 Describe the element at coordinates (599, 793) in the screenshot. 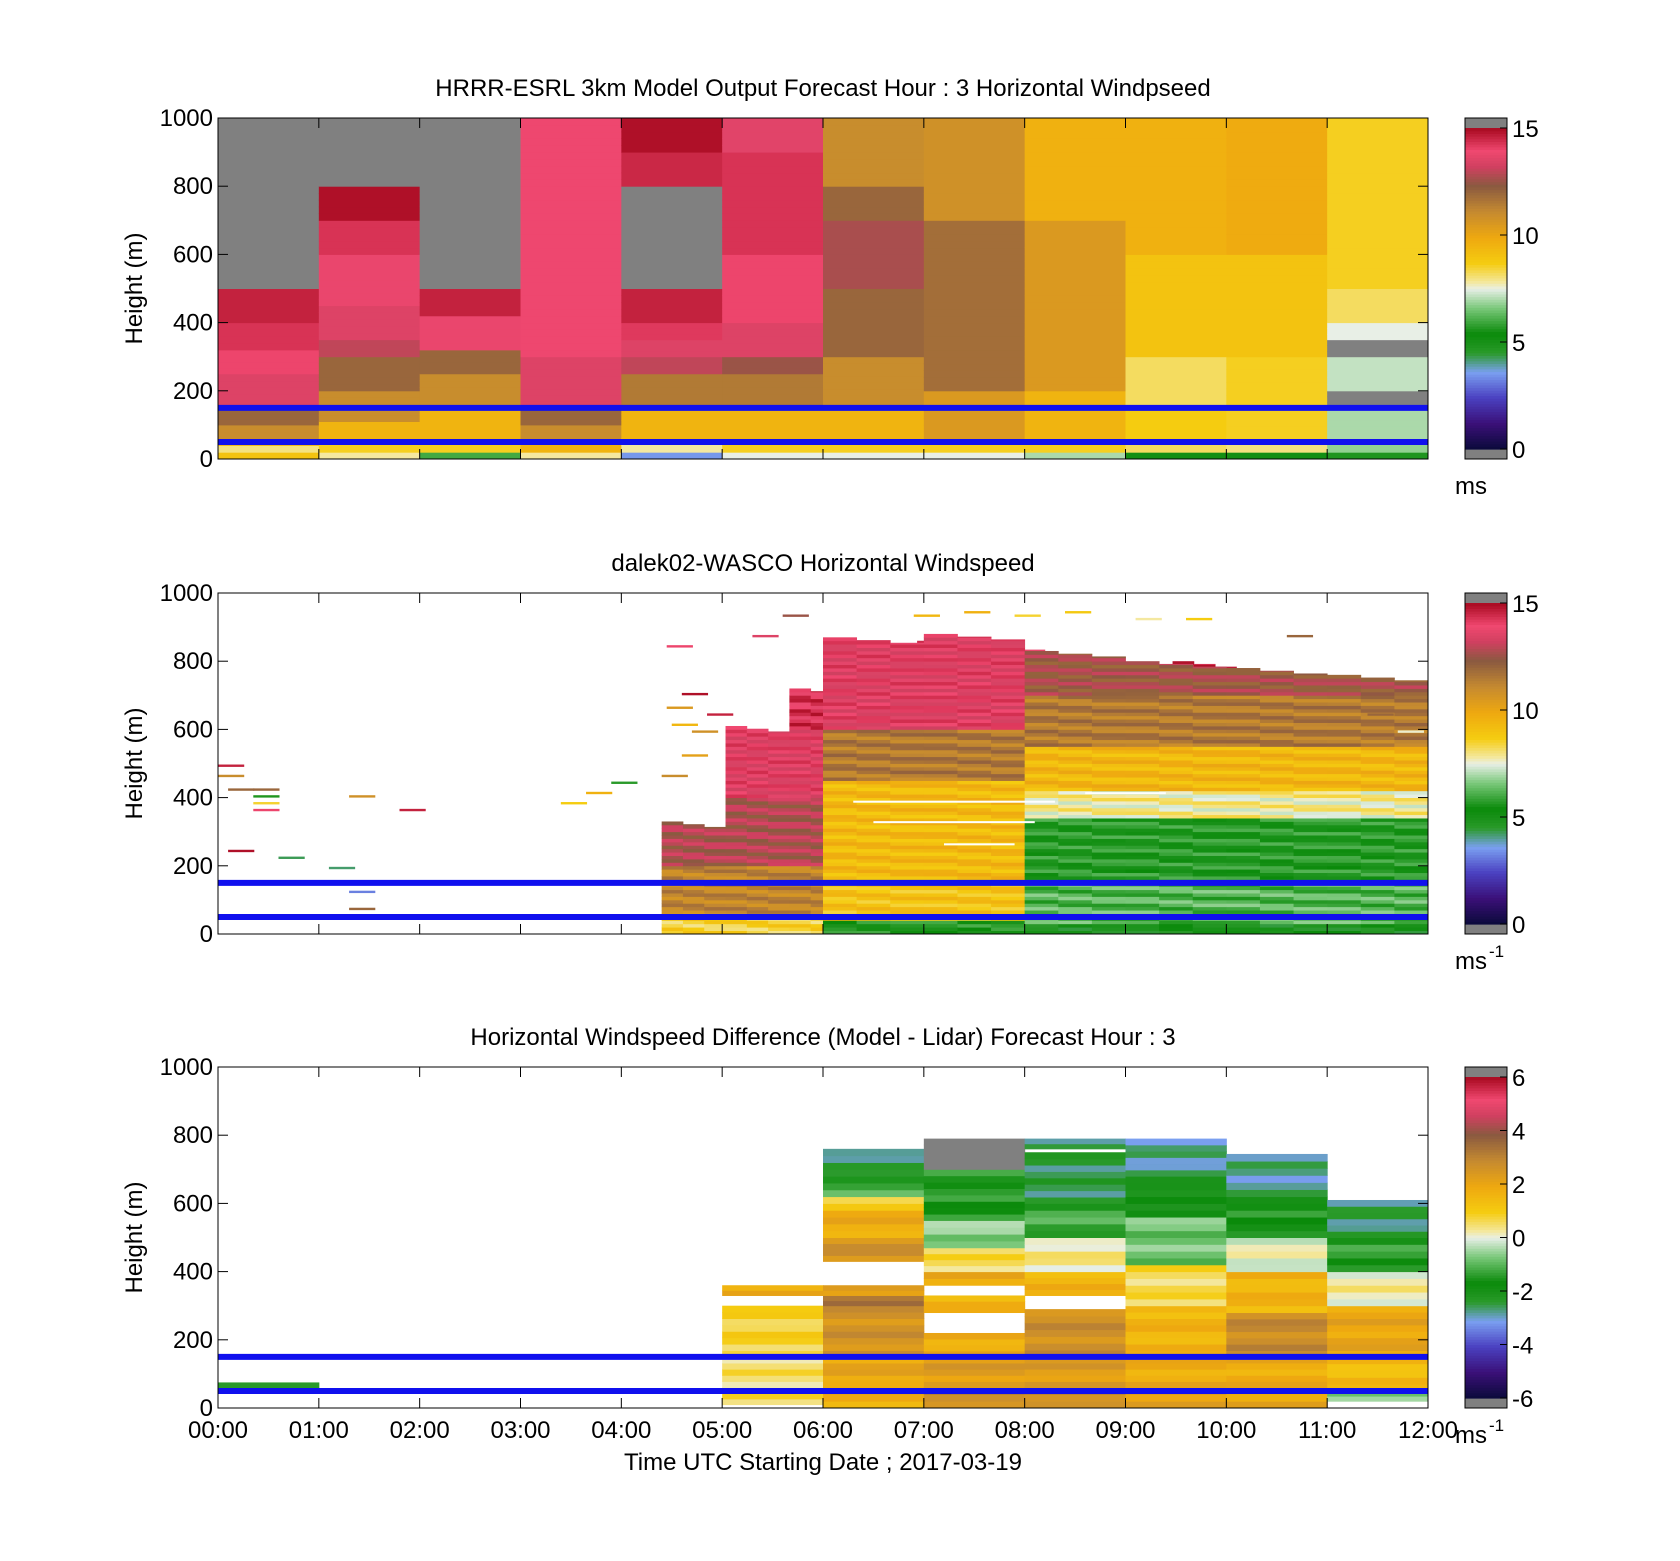

I see `lidar-retrieval` at that location.